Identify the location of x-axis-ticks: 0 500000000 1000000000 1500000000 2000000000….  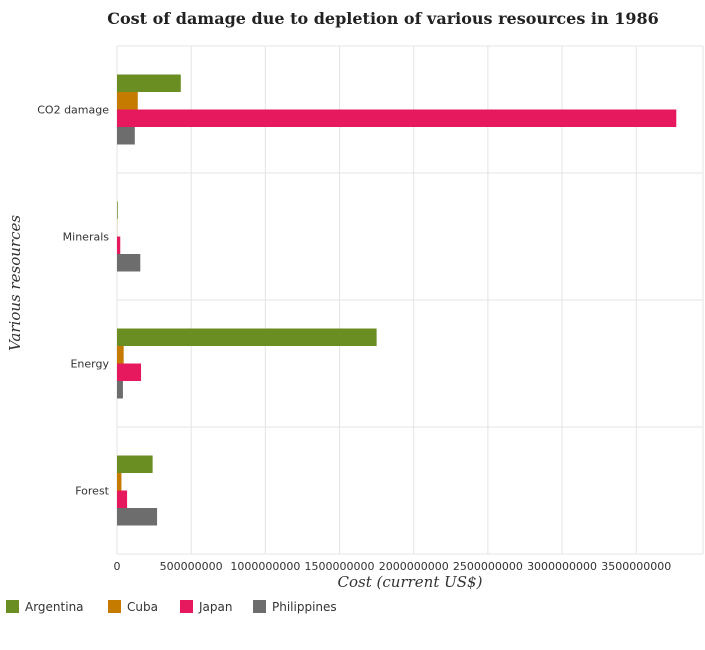
(393, 566).